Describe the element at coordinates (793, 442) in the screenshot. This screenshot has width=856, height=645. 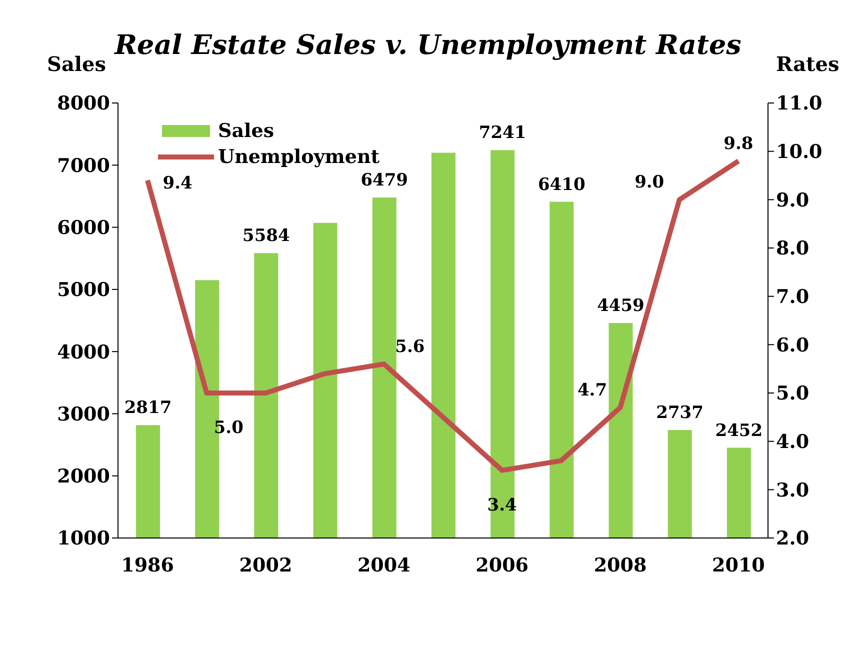
I see `y2-tick-label: 4.0` at that location.